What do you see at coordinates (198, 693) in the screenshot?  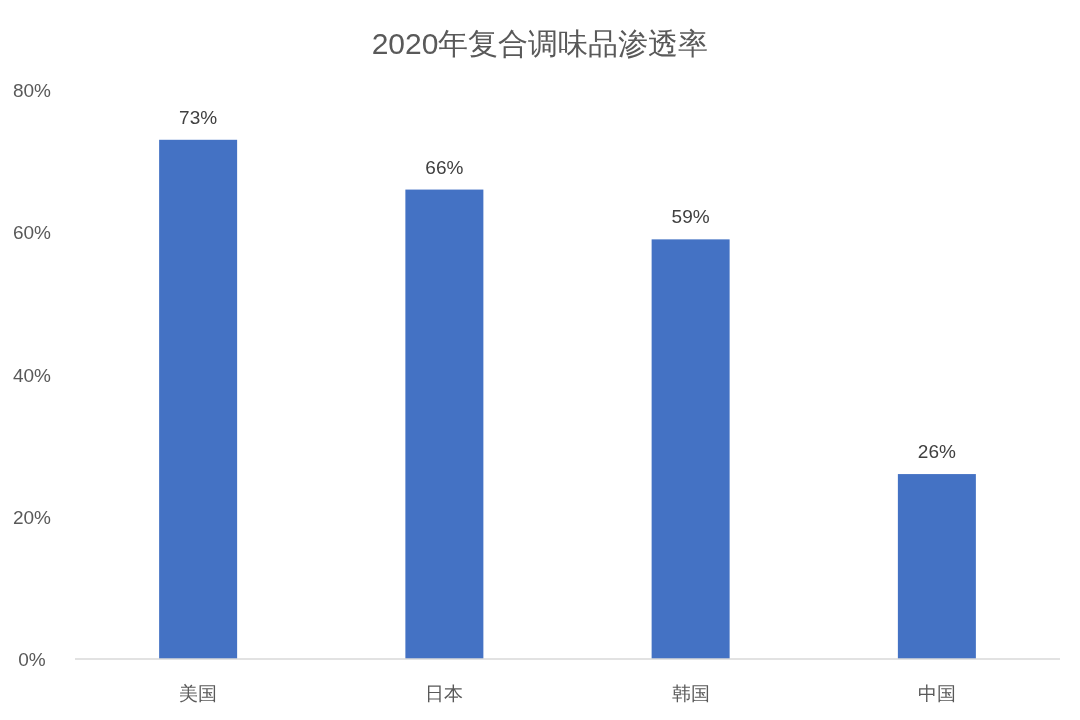 I see `x-tick-label: 美国` at bounding box center [198, 693].